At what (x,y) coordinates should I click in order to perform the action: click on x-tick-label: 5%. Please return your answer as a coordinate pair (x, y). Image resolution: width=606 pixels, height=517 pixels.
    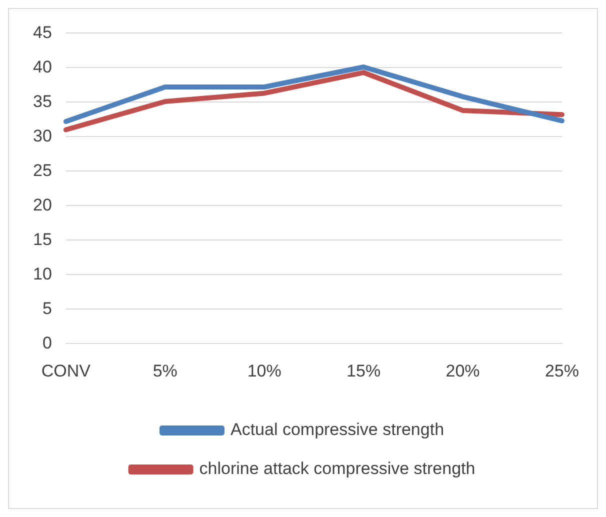
    Looking at the image, I should click on (165, 370).